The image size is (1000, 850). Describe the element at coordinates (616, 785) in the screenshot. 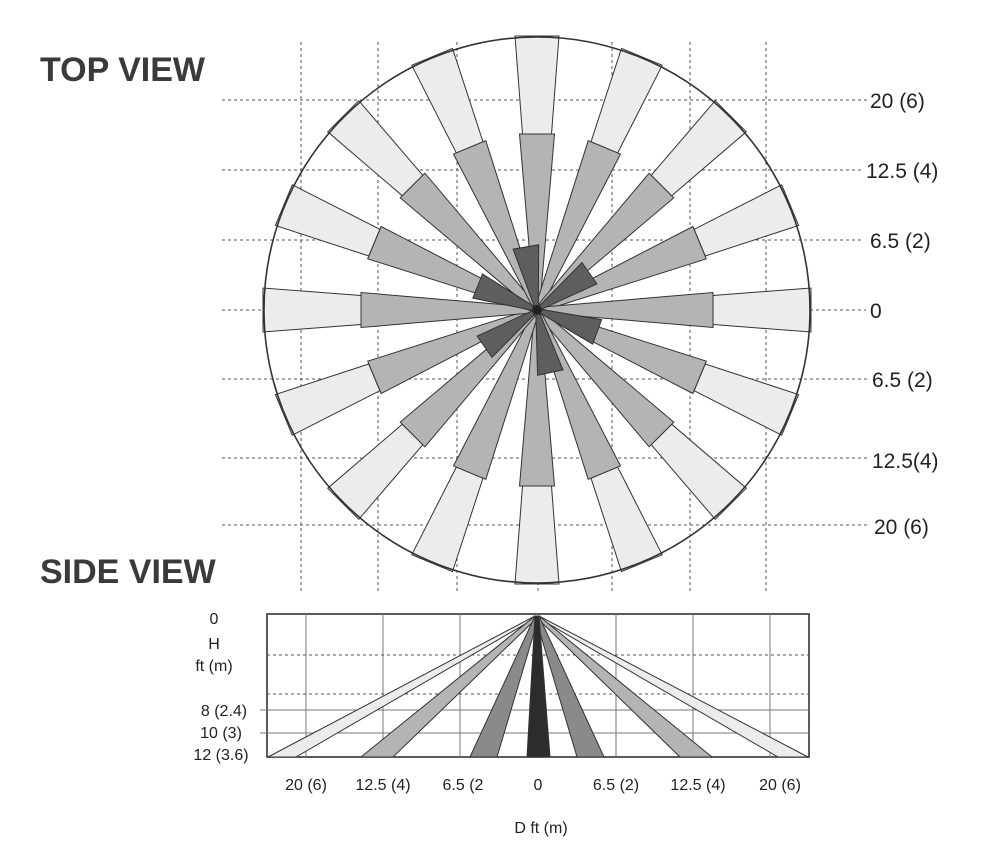

I see `d-label-5: 6.5 (2)` at that location.